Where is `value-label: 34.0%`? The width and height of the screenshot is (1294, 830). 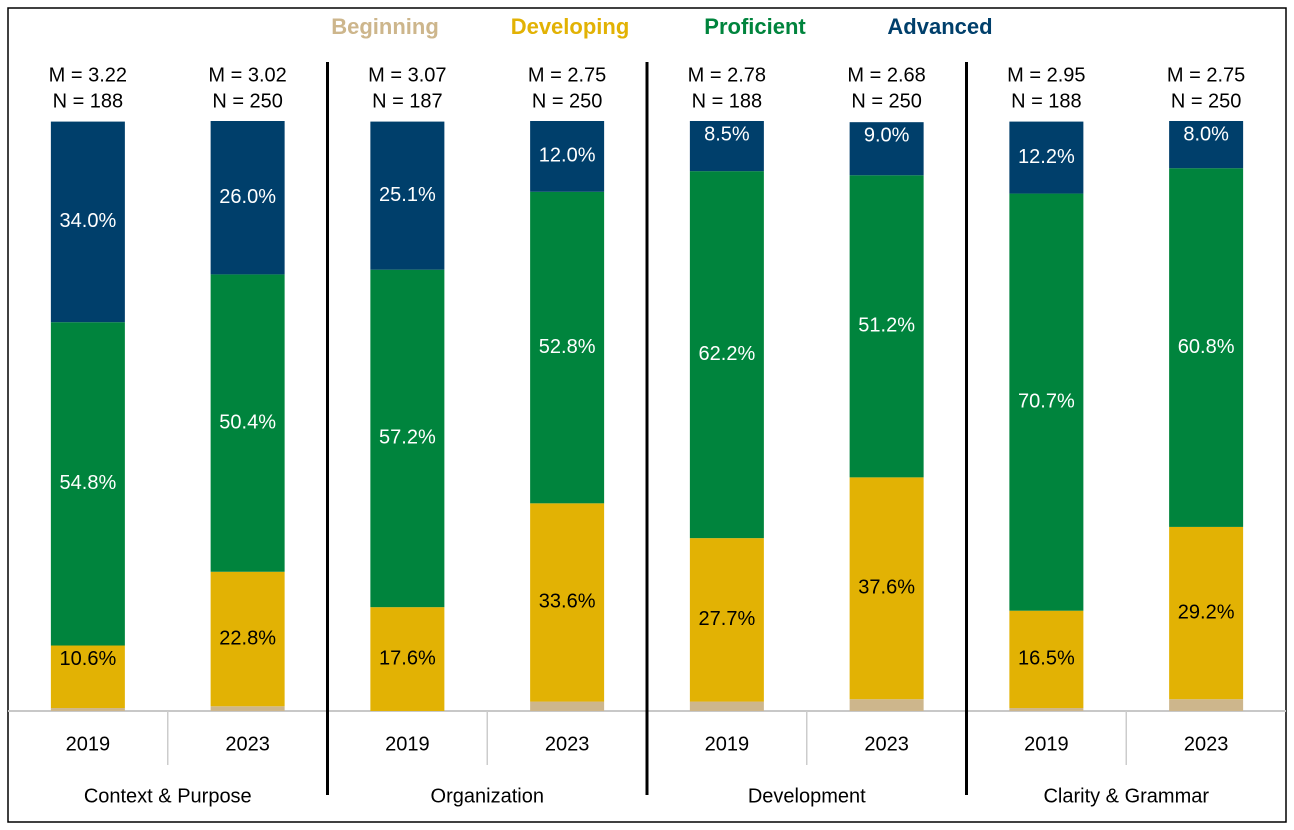
value-label: 34.0% is located at coordinates (88, 221).